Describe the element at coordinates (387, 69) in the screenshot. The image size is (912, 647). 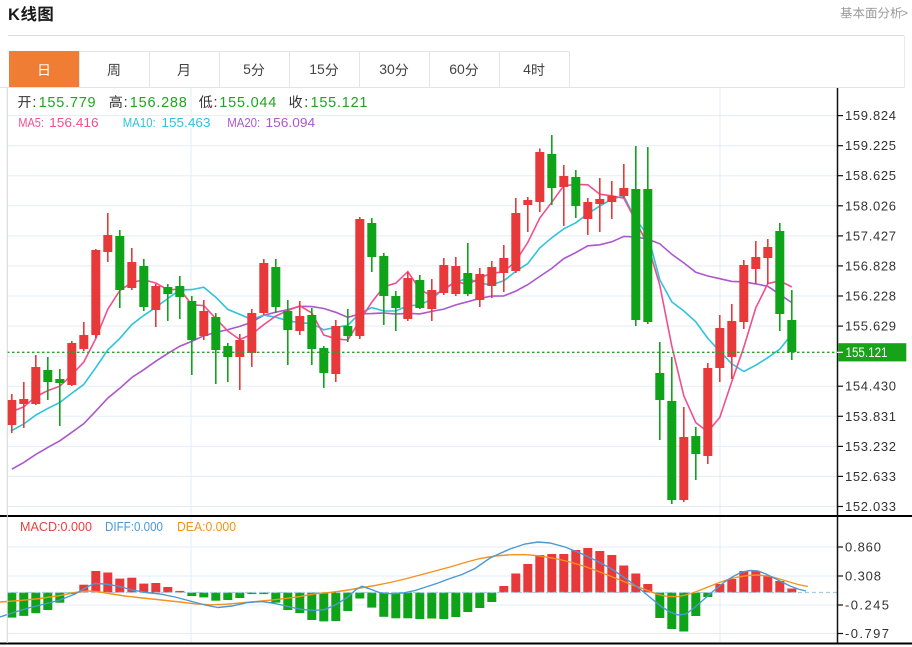
I see `svg-text: 30` at that location.